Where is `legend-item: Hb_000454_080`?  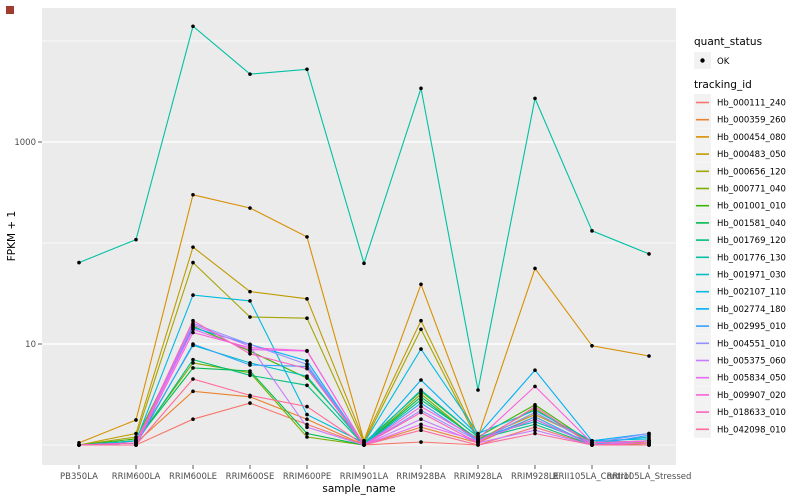
legend-item: Hb_000454_080 is located at coordinates (740, 137).